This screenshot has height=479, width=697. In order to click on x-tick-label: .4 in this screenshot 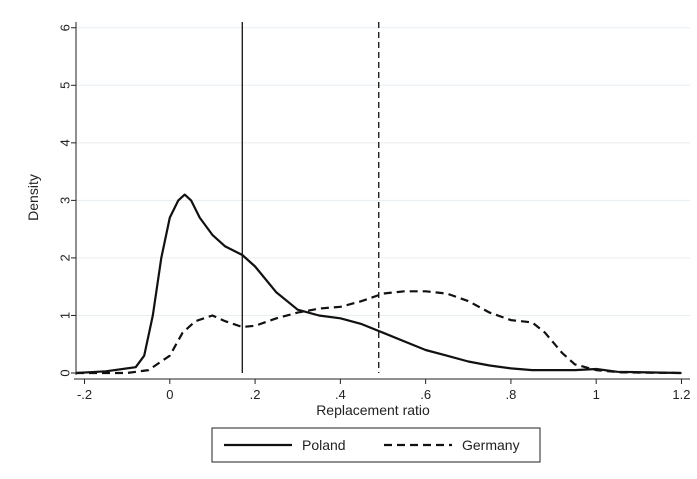, I will do `click(340, 394)`.